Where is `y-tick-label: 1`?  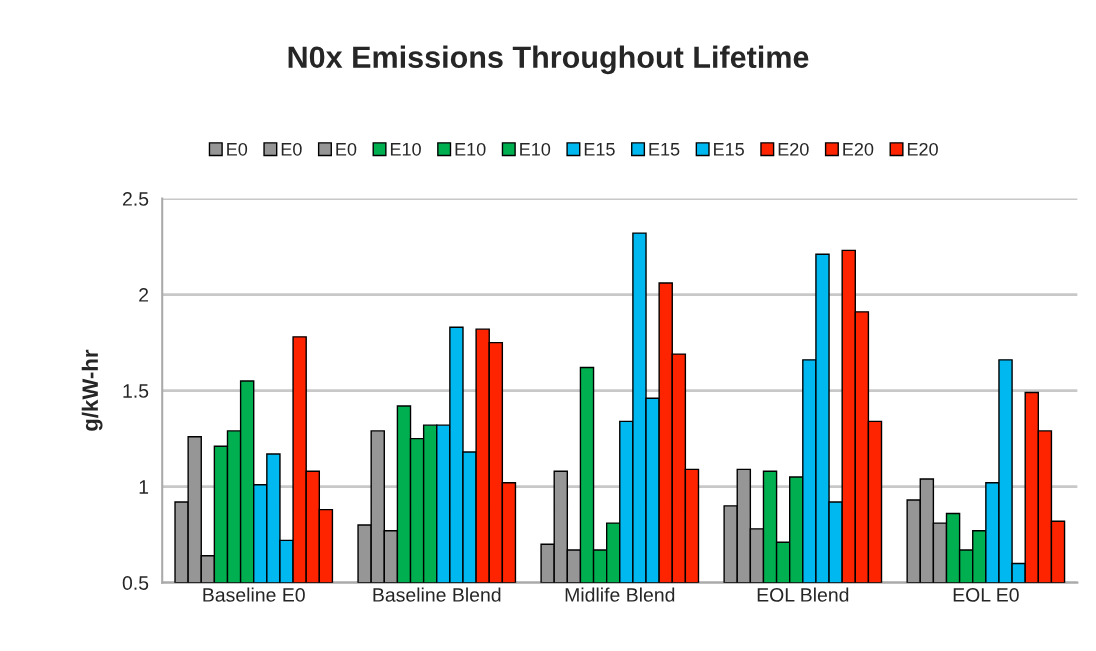
y-tick-label: 1 is located at coordinates (144, 487).